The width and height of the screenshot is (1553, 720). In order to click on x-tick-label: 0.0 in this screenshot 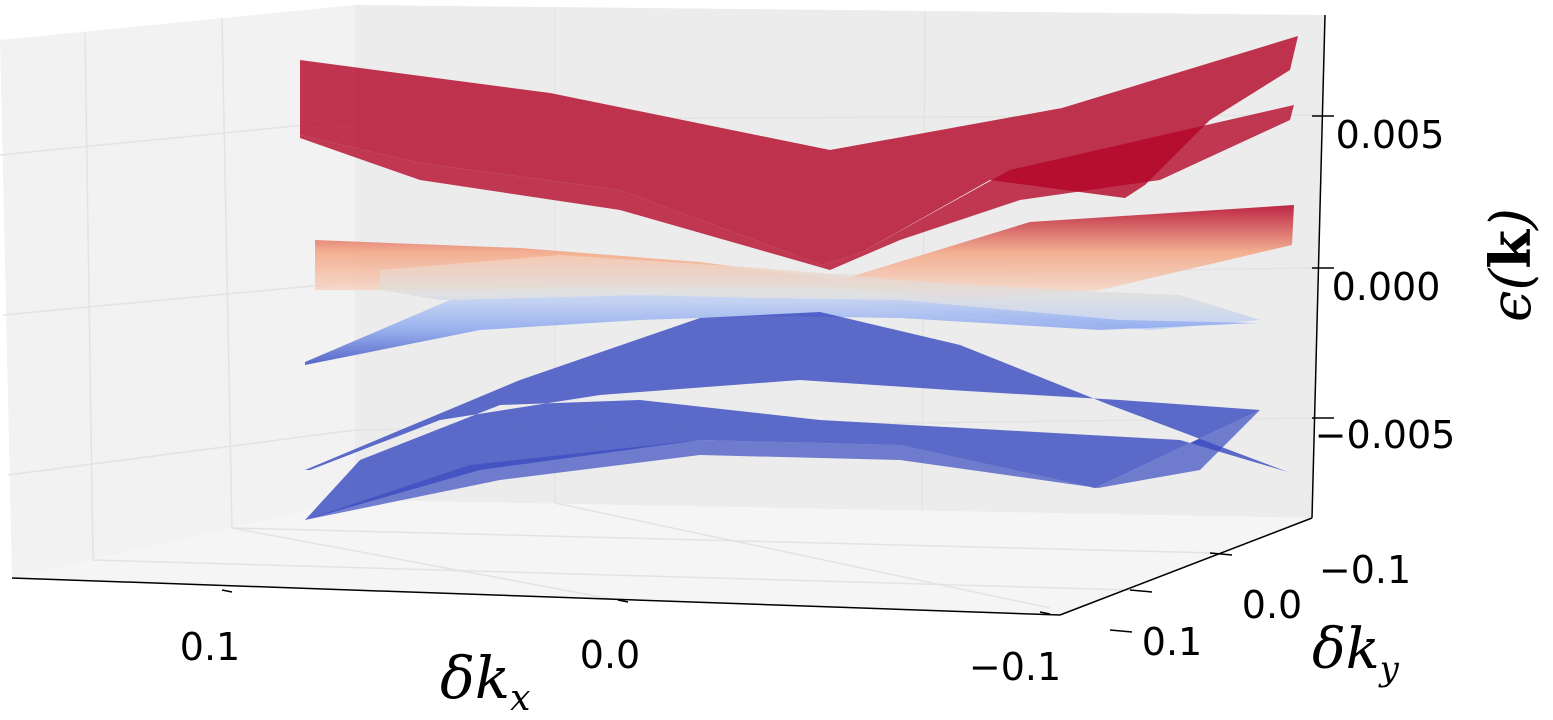, I will do `click(610, 655)`.